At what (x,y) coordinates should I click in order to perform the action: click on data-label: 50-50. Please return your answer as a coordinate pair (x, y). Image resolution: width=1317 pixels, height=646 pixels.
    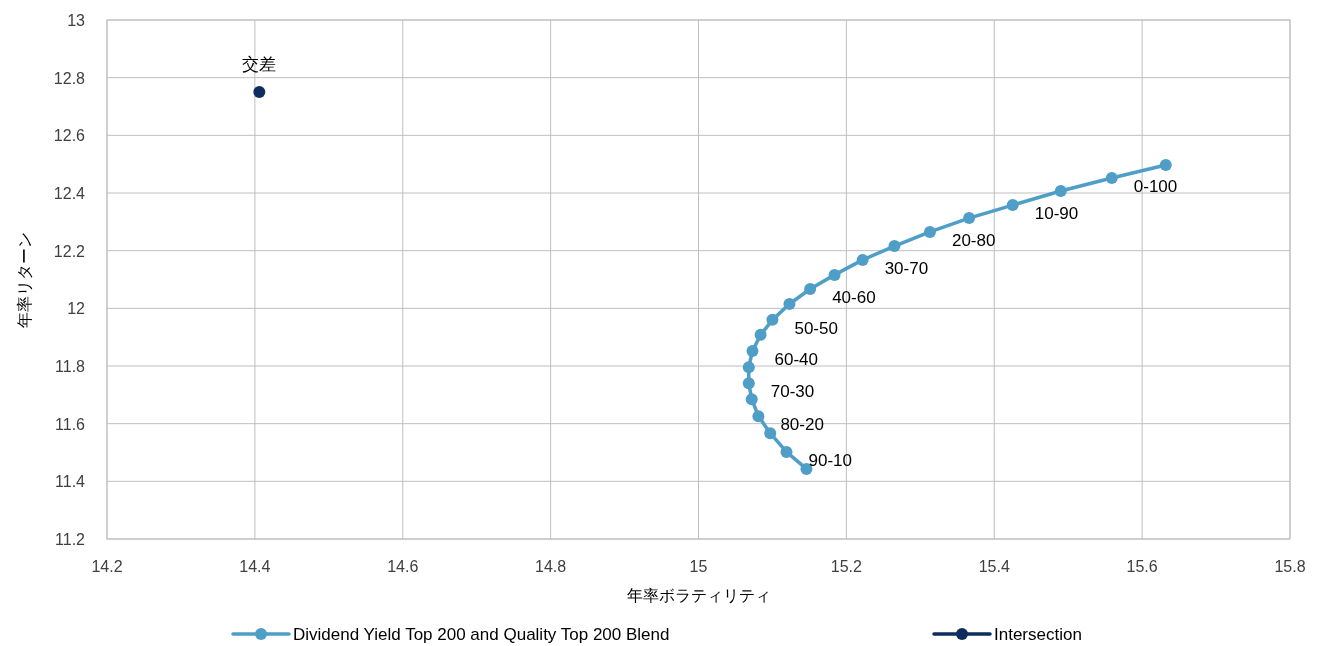
    Looking at the image, I should click on (816, 328).